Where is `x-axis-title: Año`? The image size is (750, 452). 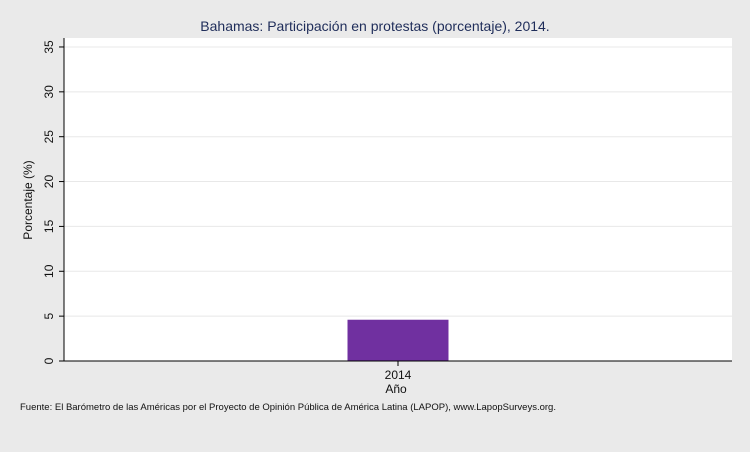
x-axis-title: Año is located at coordinates (396, 389).